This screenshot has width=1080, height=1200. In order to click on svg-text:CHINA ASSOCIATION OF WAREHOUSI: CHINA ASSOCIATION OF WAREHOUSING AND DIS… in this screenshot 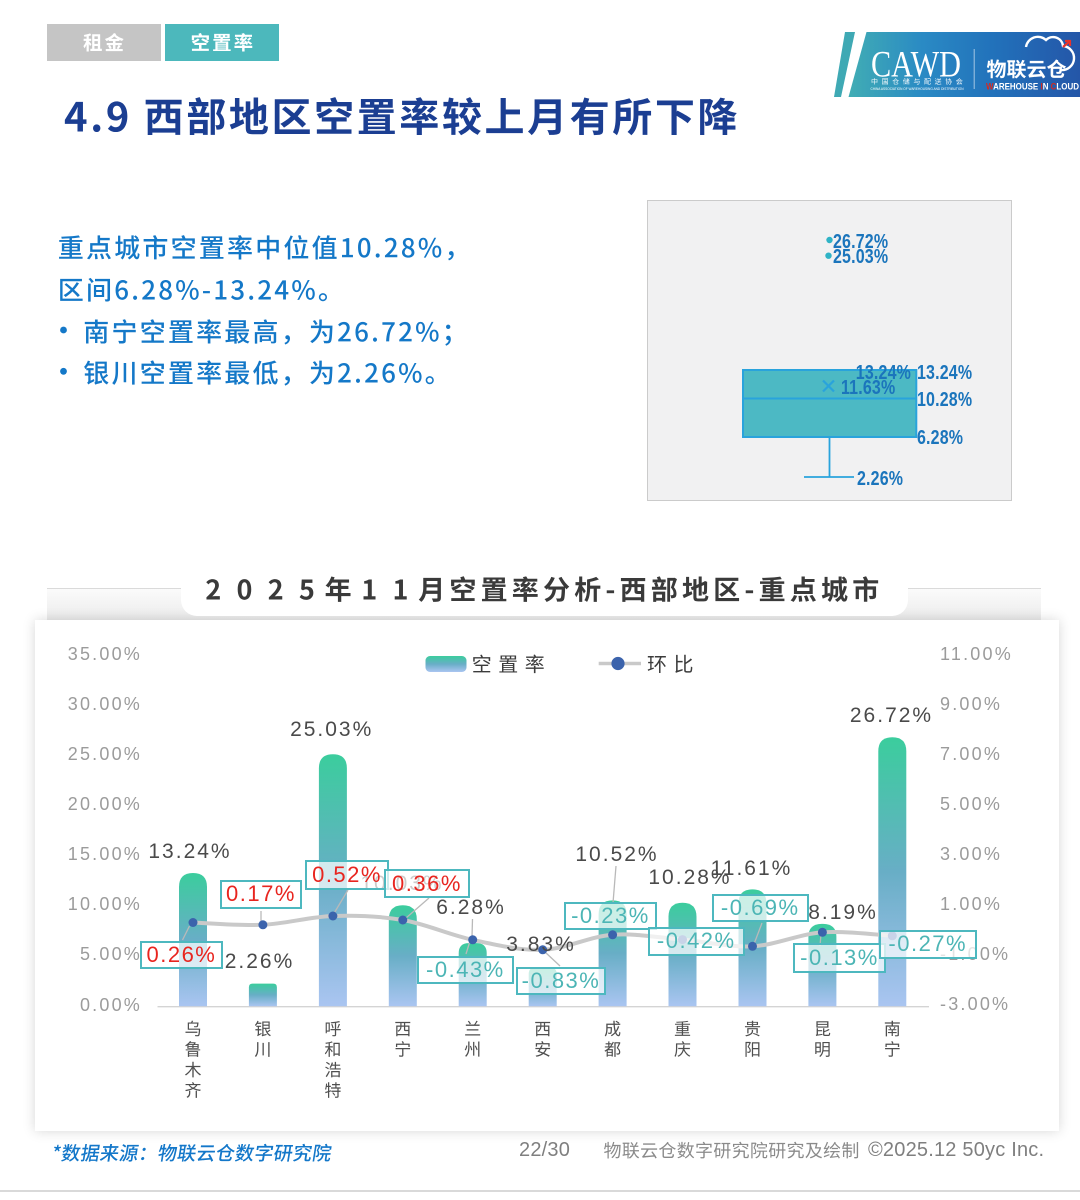, I will do `click(917, 89)`.